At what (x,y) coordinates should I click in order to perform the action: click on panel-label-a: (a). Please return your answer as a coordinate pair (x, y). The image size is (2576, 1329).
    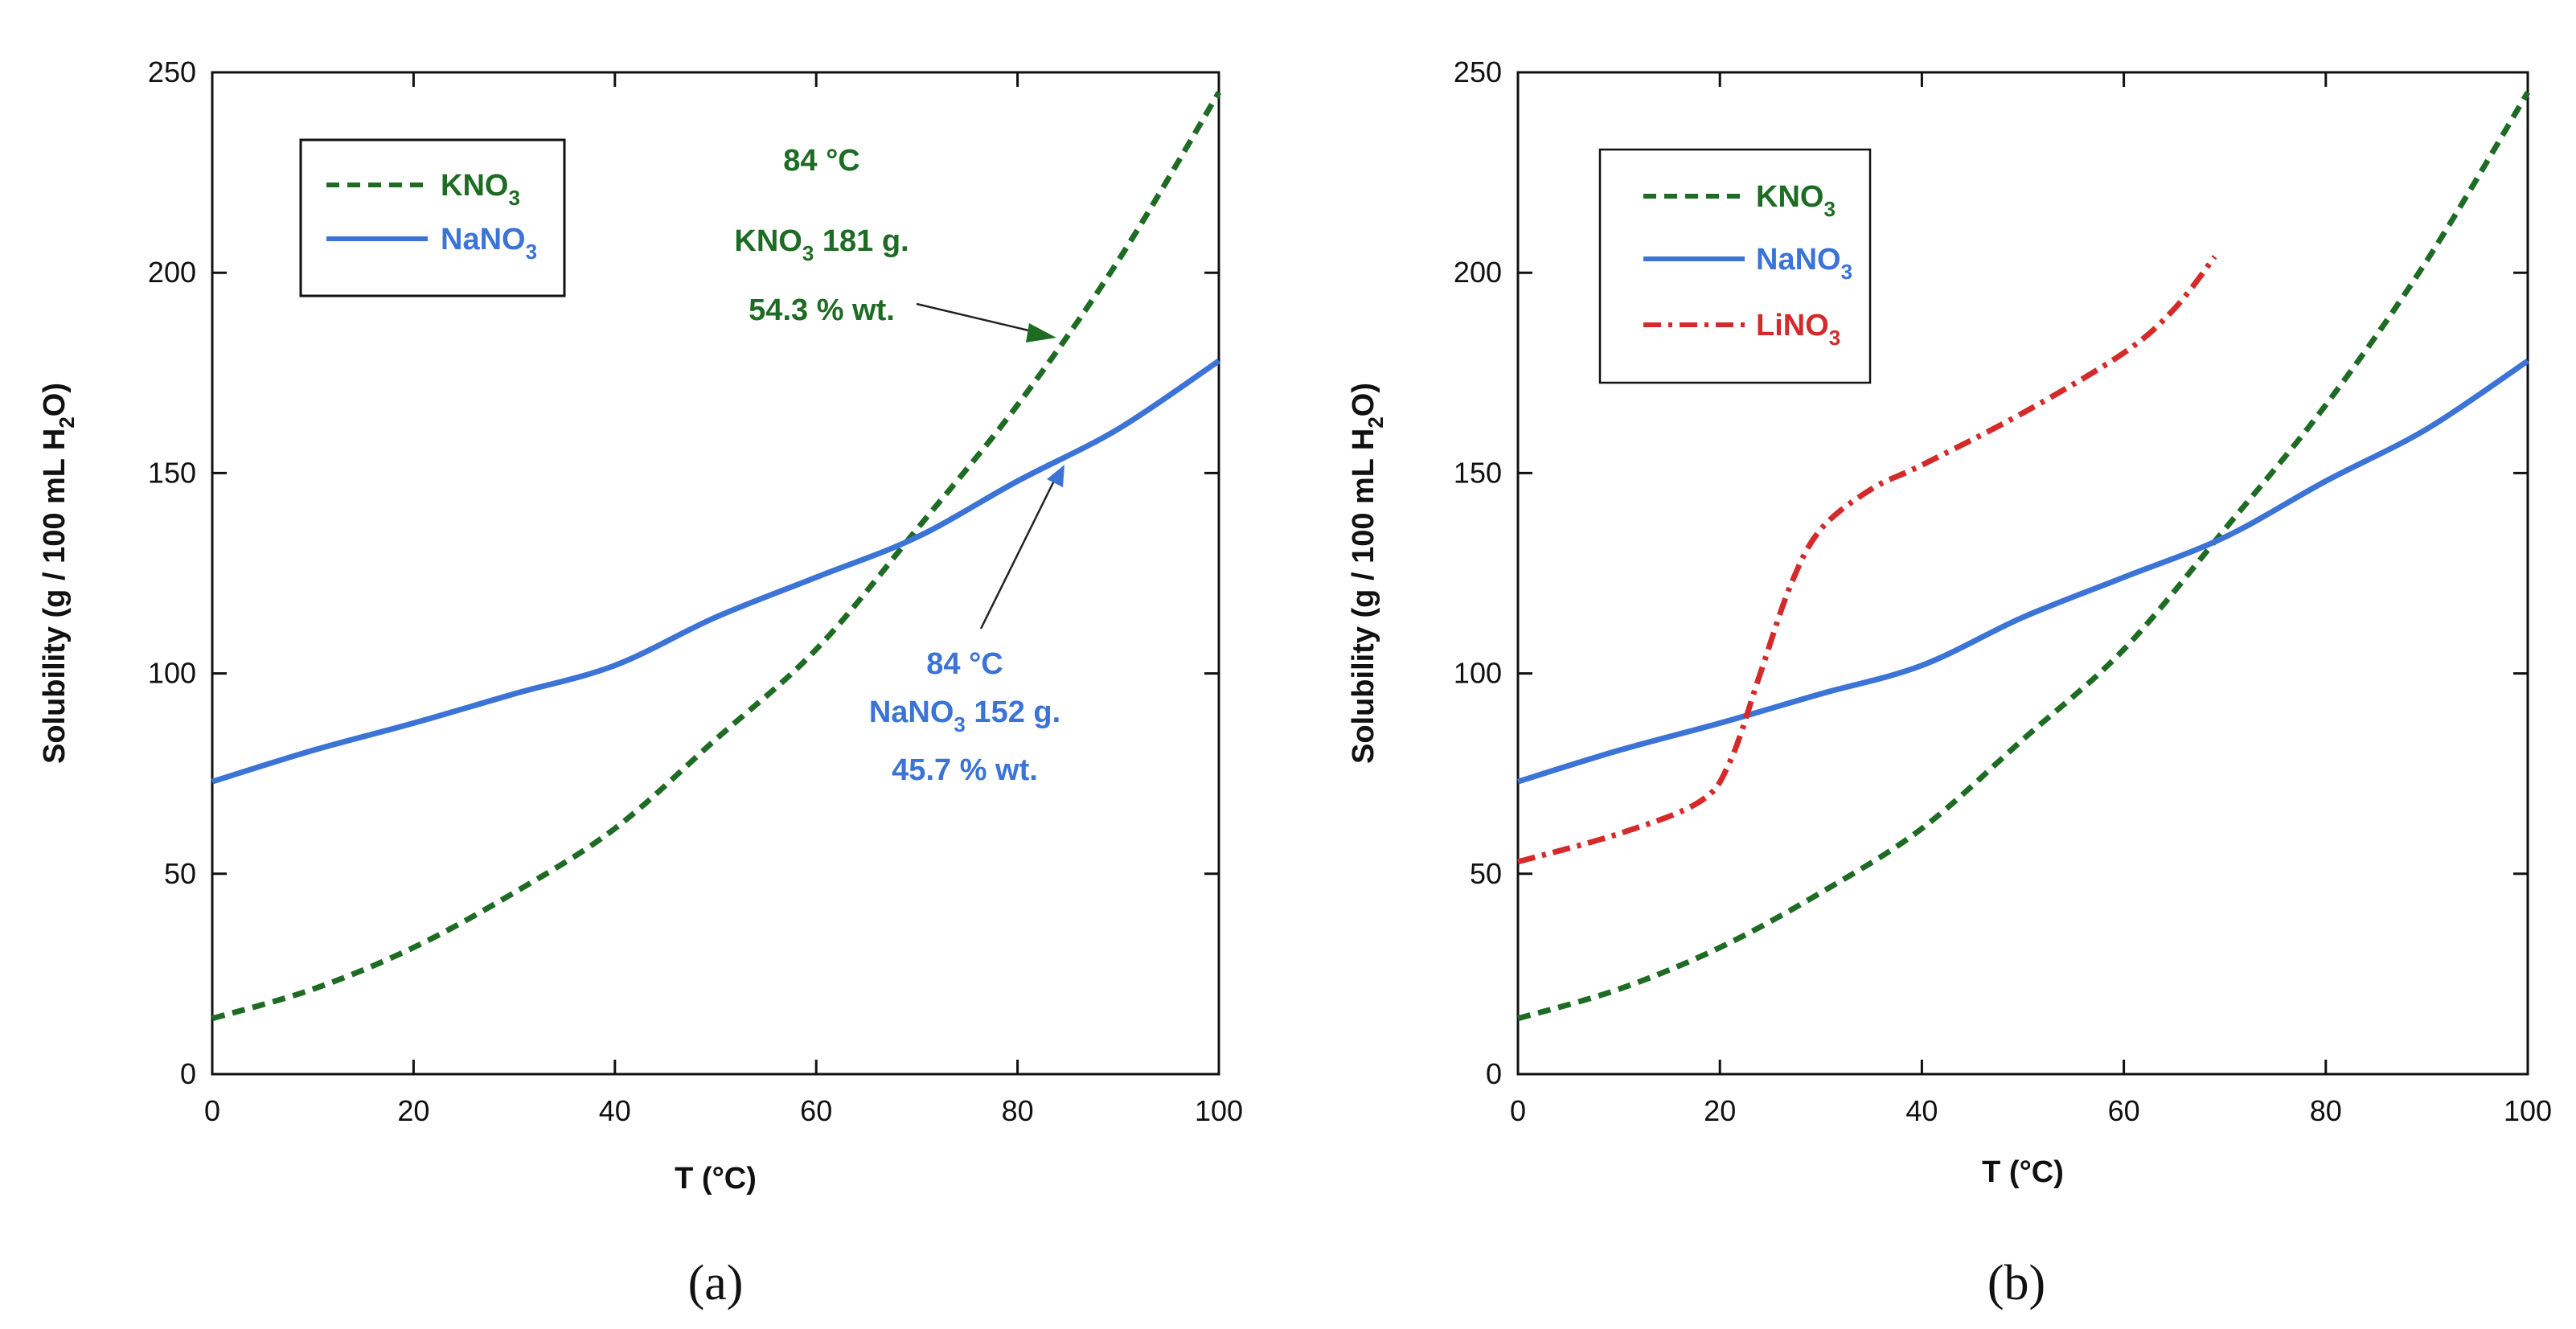
    Looking at the image, I should click on (716, 1283).